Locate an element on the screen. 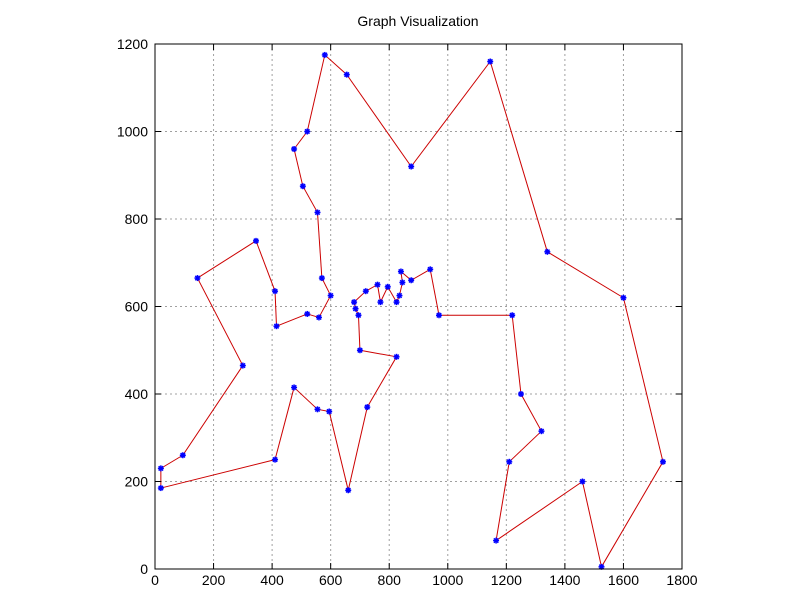  x-tick-label: 1000 is located at coordinates (447, 580).